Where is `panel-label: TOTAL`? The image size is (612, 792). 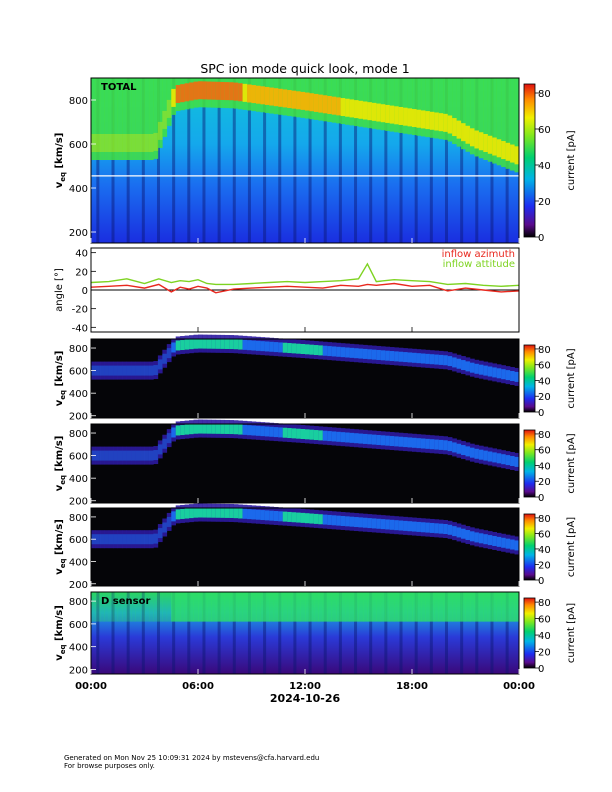 panel-label: TOTAL is located at coordinates (119, 87).